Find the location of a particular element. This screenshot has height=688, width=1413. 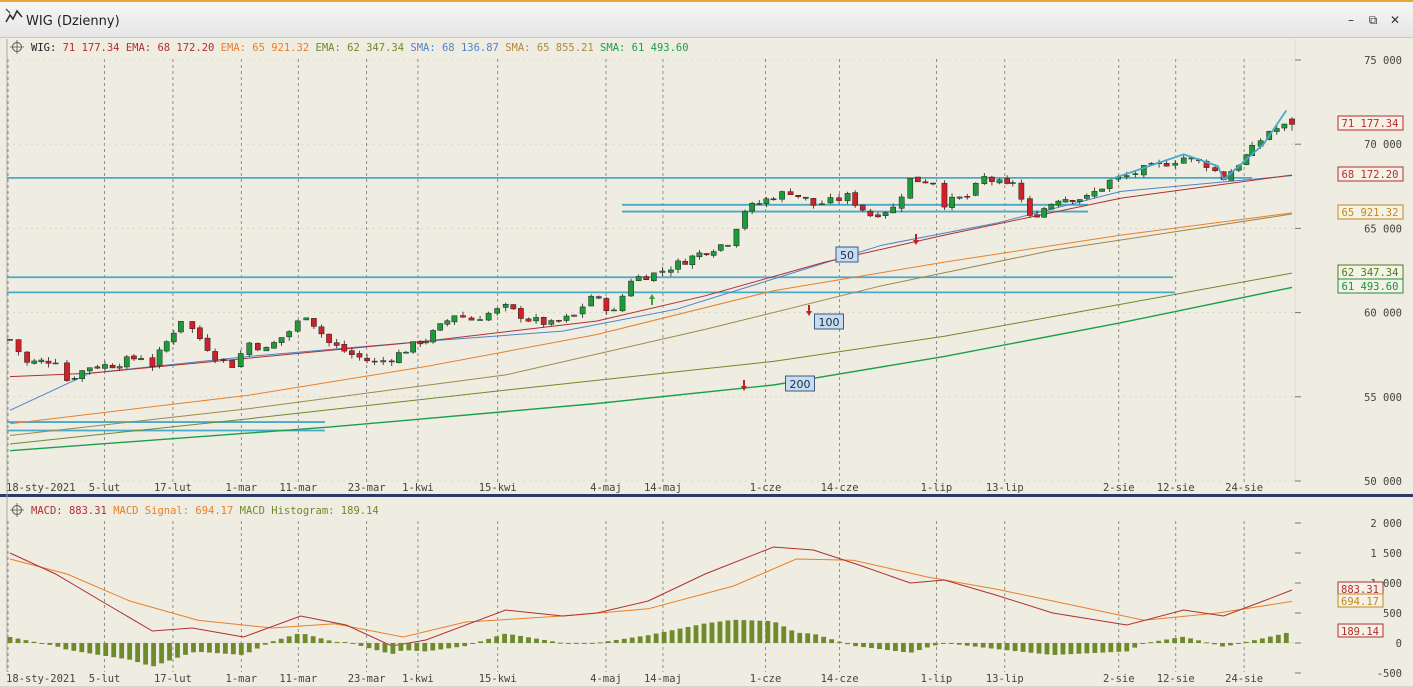

trend-line is located at coordinates (1198, 146).